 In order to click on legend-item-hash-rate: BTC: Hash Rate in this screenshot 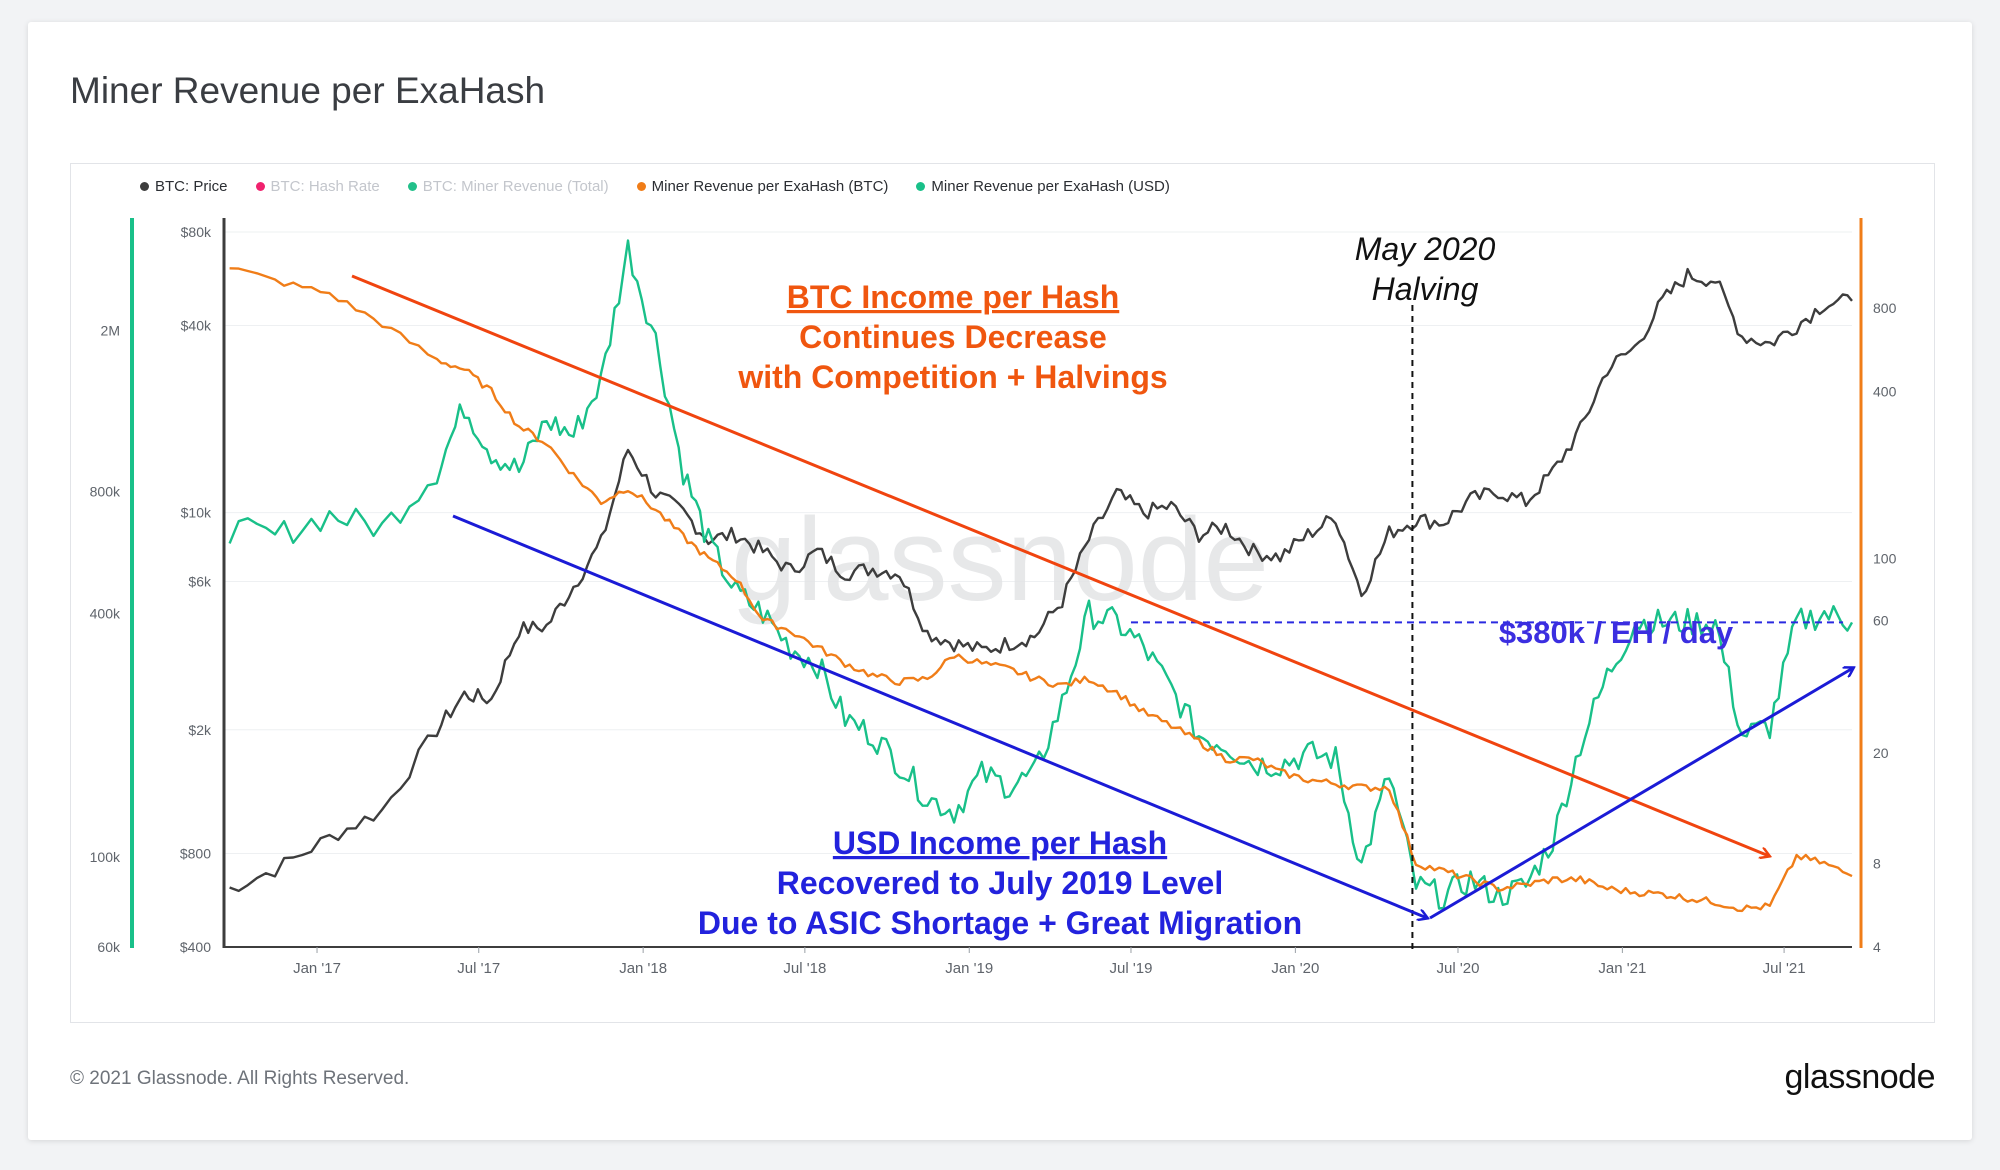, I will do `click(317, 186)`.